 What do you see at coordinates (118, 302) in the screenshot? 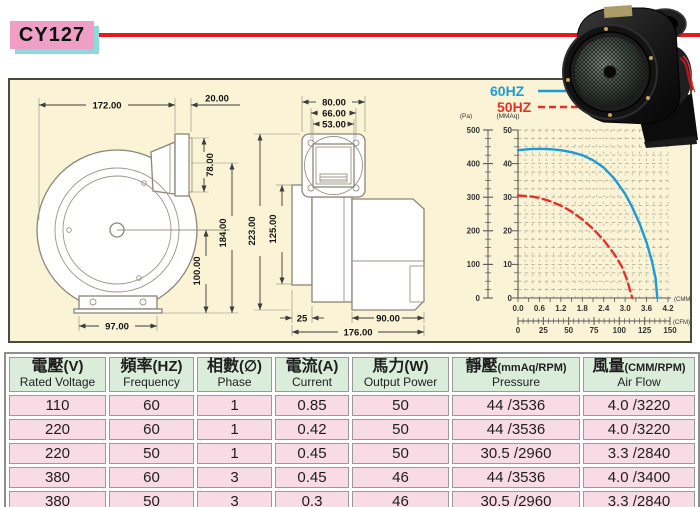
I see `mounting-base` at bounding box center [118, 302].